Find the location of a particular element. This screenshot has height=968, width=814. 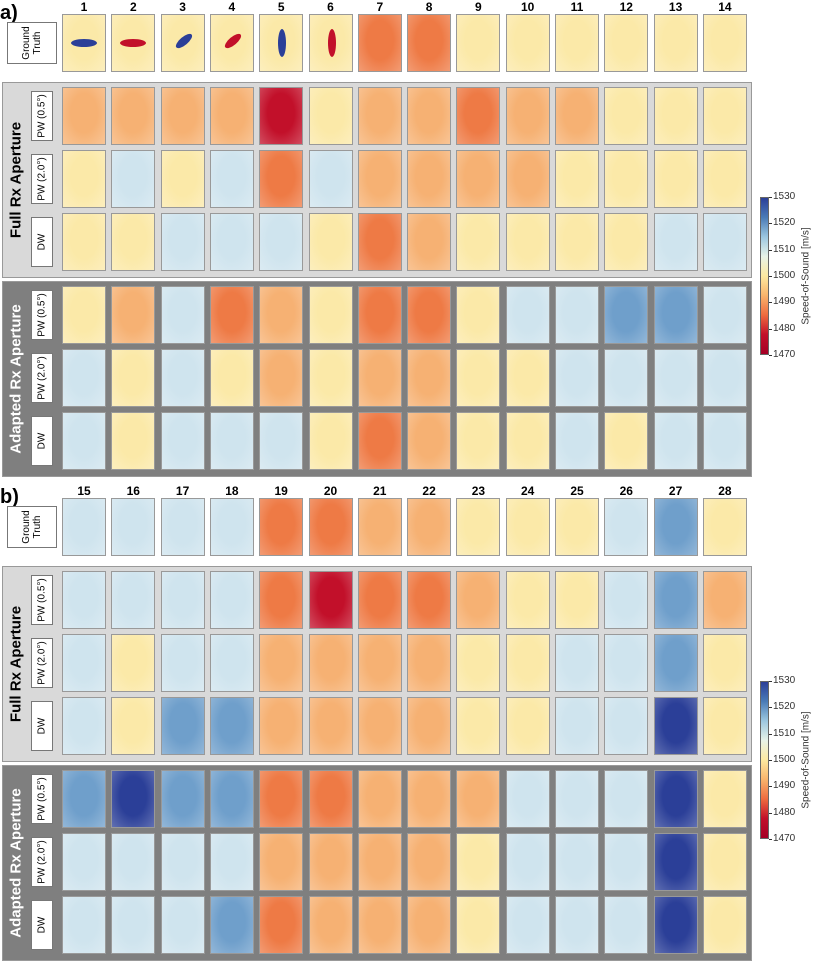

colorbar-tick-label: 1510 is located at coordinates (784, 733).